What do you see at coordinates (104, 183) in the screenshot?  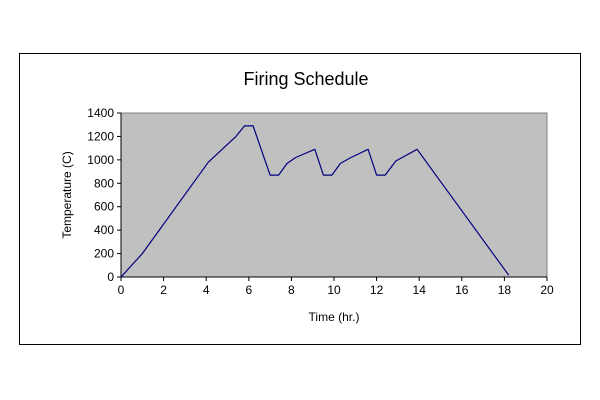 I see `y-tick-label: 800` at bounding box center [104, 183].